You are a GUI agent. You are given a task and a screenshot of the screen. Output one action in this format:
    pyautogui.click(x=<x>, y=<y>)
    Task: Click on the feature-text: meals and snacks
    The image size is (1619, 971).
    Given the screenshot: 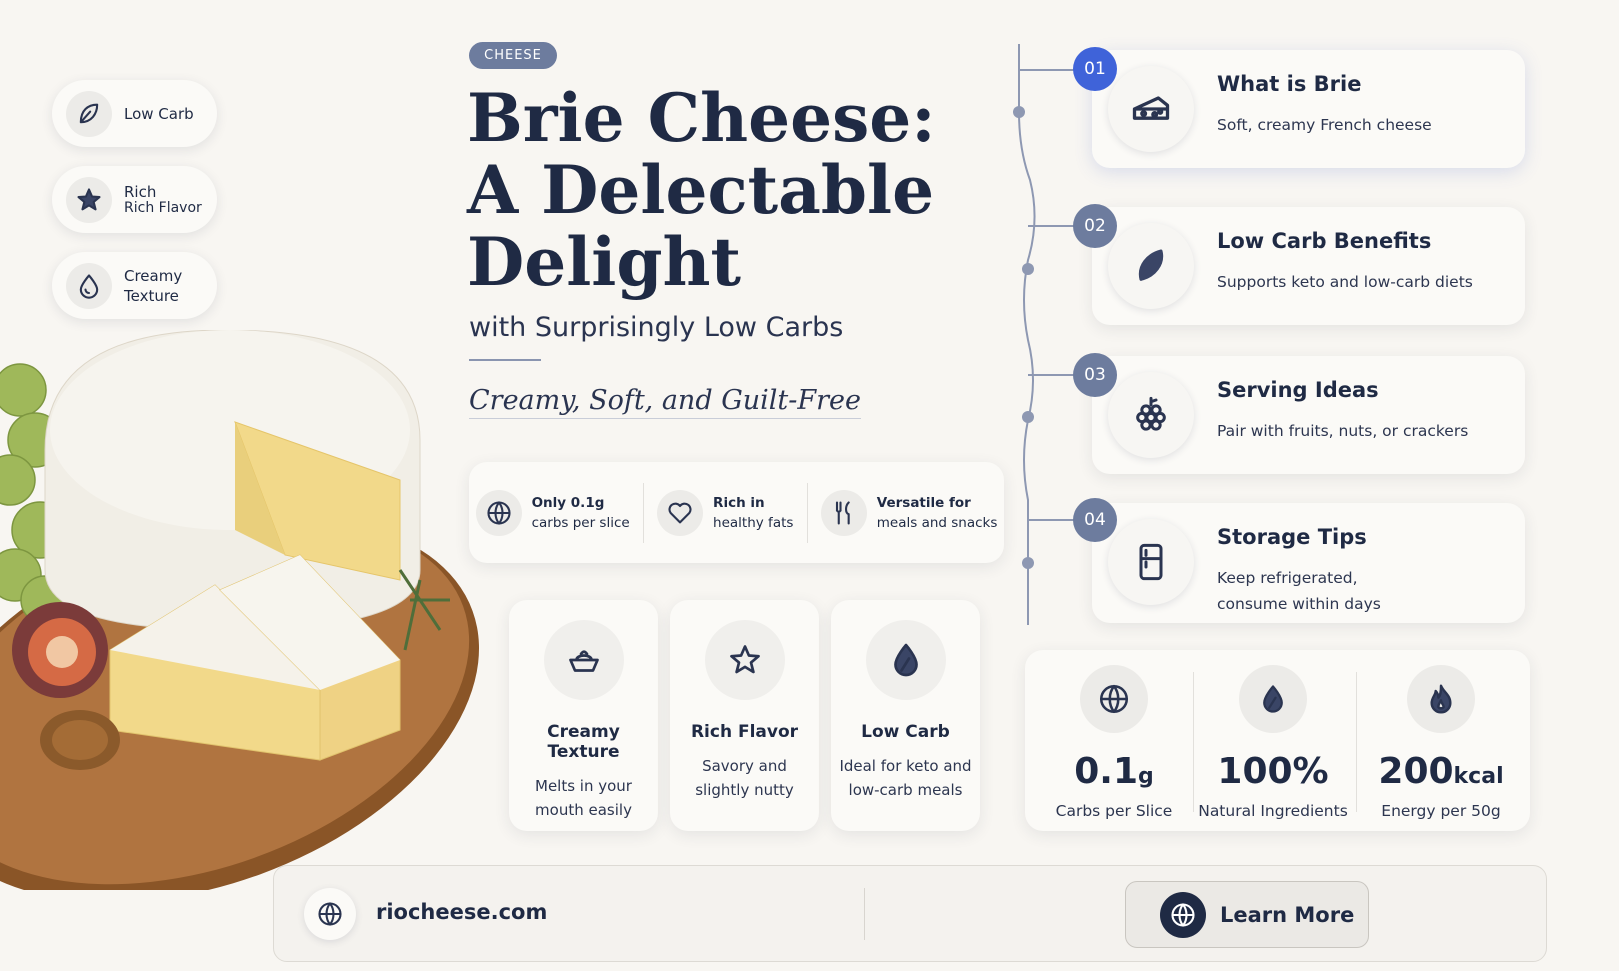 What is the action you would take?
    pyautogui.click(x=937, y=522)
    